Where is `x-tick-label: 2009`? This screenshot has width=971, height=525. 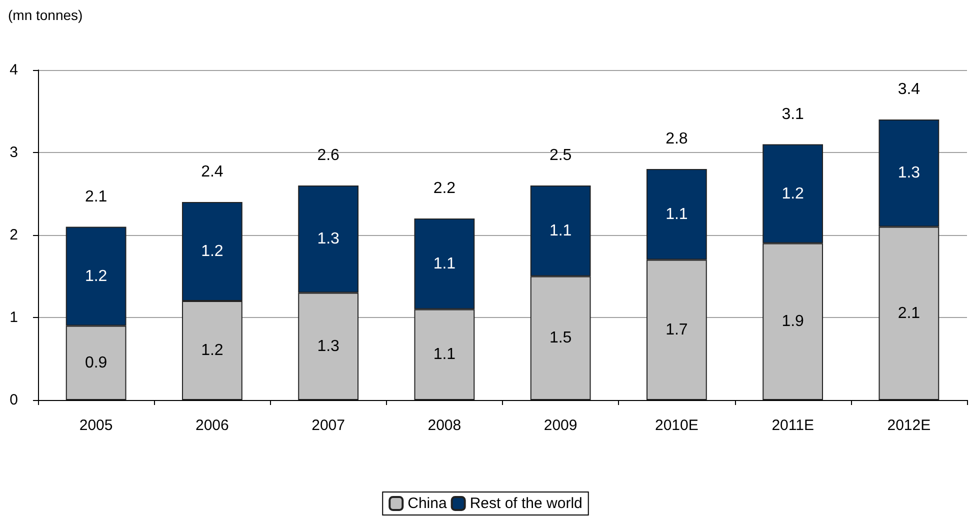 x-tick-label: 2009 is located at coordinates (561, 425).